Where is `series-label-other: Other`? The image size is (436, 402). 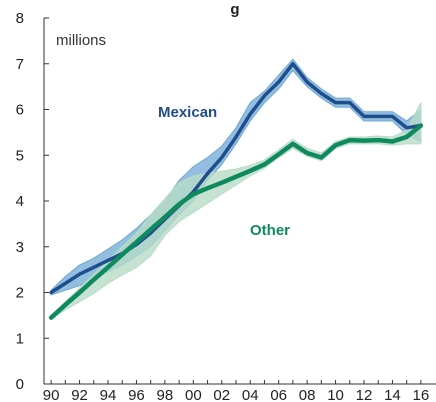
series-label-other: Other is located at coordinates (270, 230).